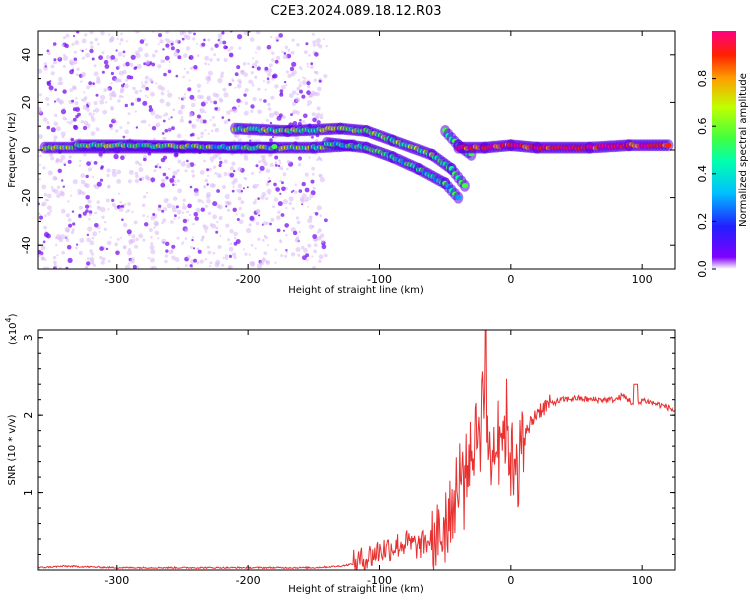  I want to click on spectrogram-ytick-label: 0, so click(26, 150).